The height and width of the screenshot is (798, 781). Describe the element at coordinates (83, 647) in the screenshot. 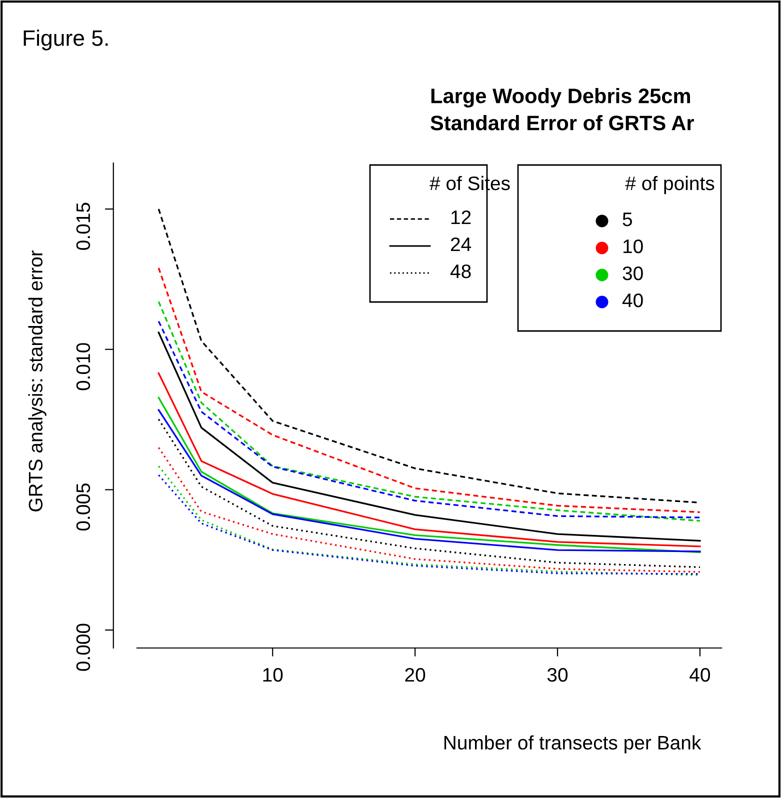

I see `y-tick-label: 0.000` at that location.